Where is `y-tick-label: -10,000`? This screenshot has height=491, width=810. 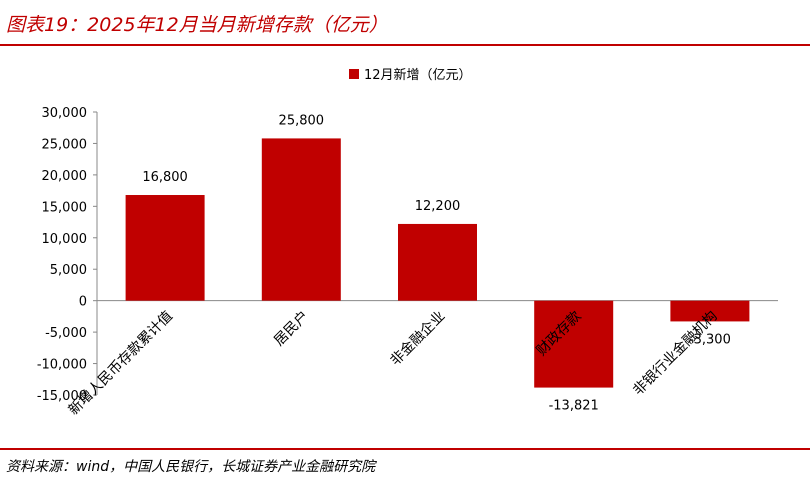 y-tick-label: -10,000 is located at coordinates (62, 365).